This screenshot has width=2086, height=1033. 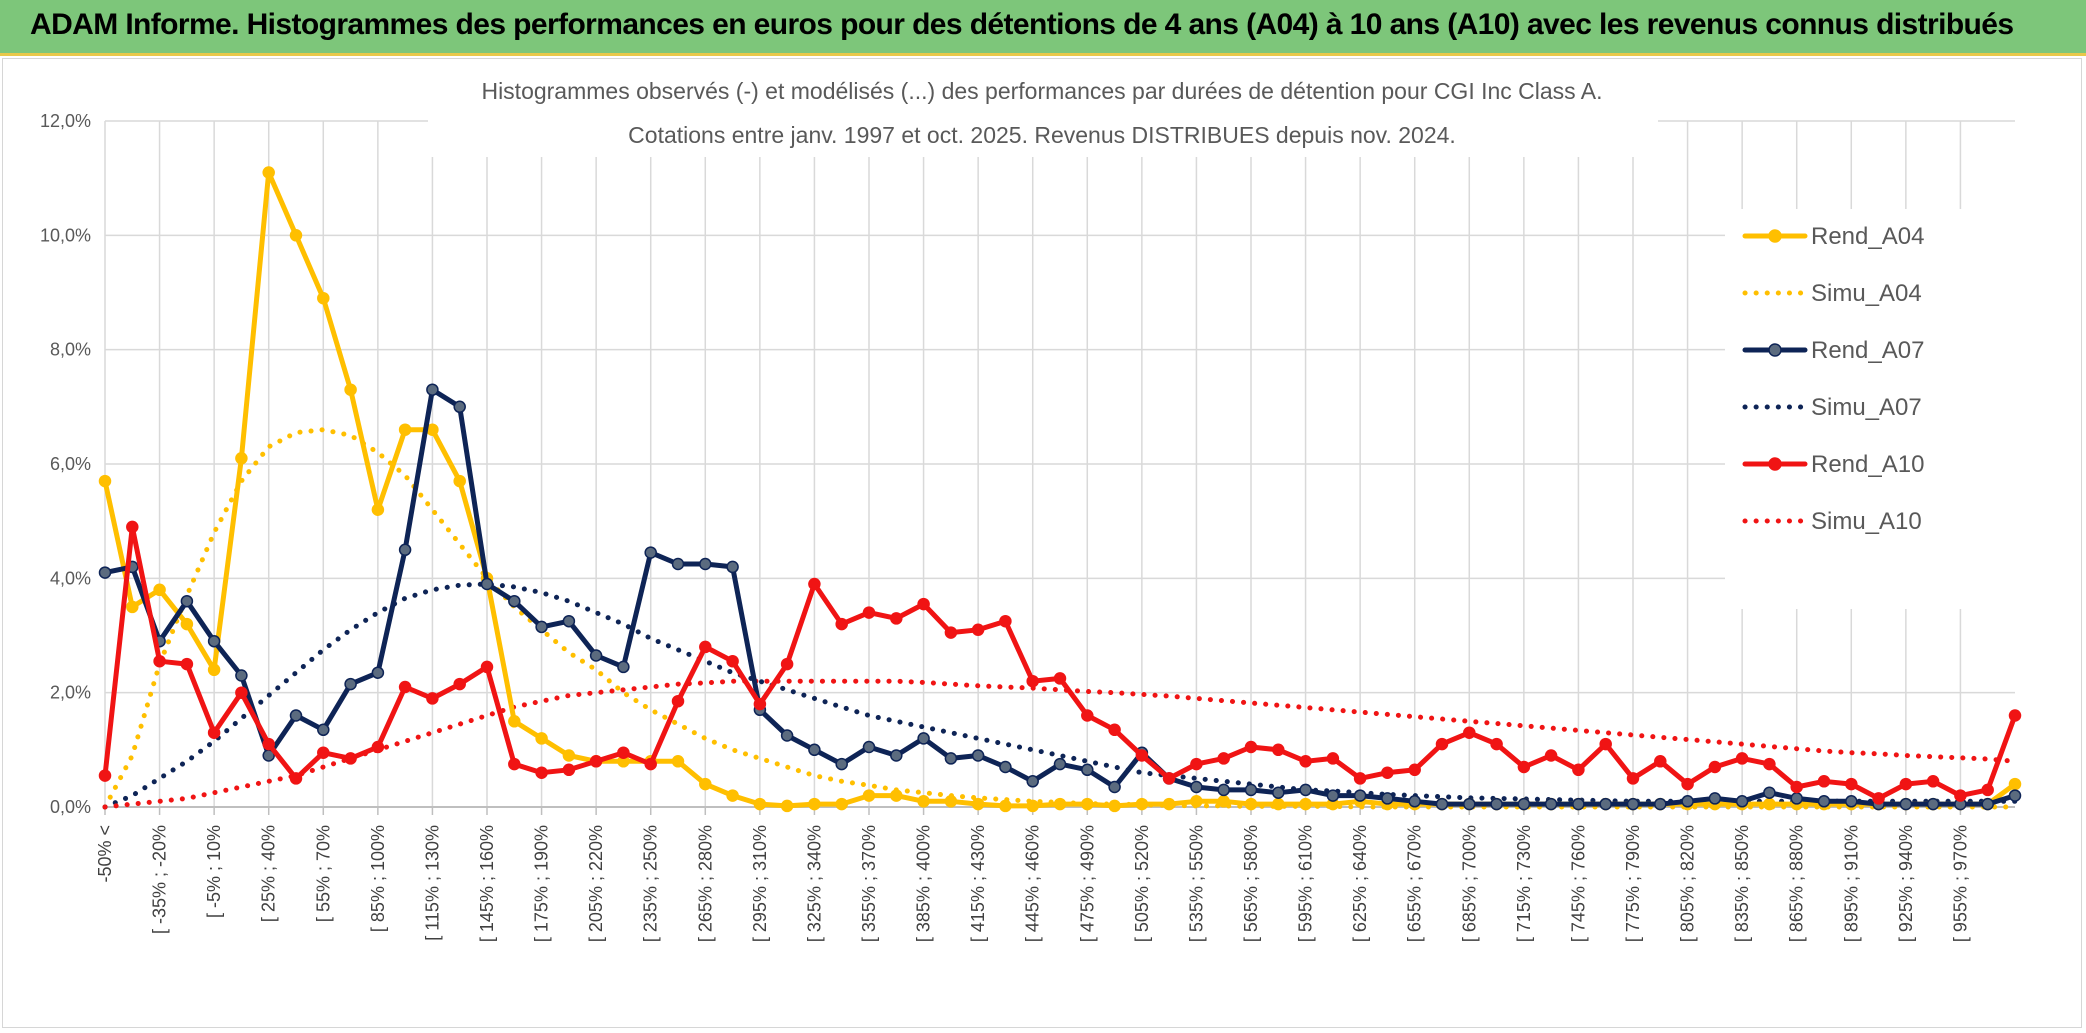 I want to click on x-tick-label: [ 895% ; 910%, so click(x=1851, y=883).